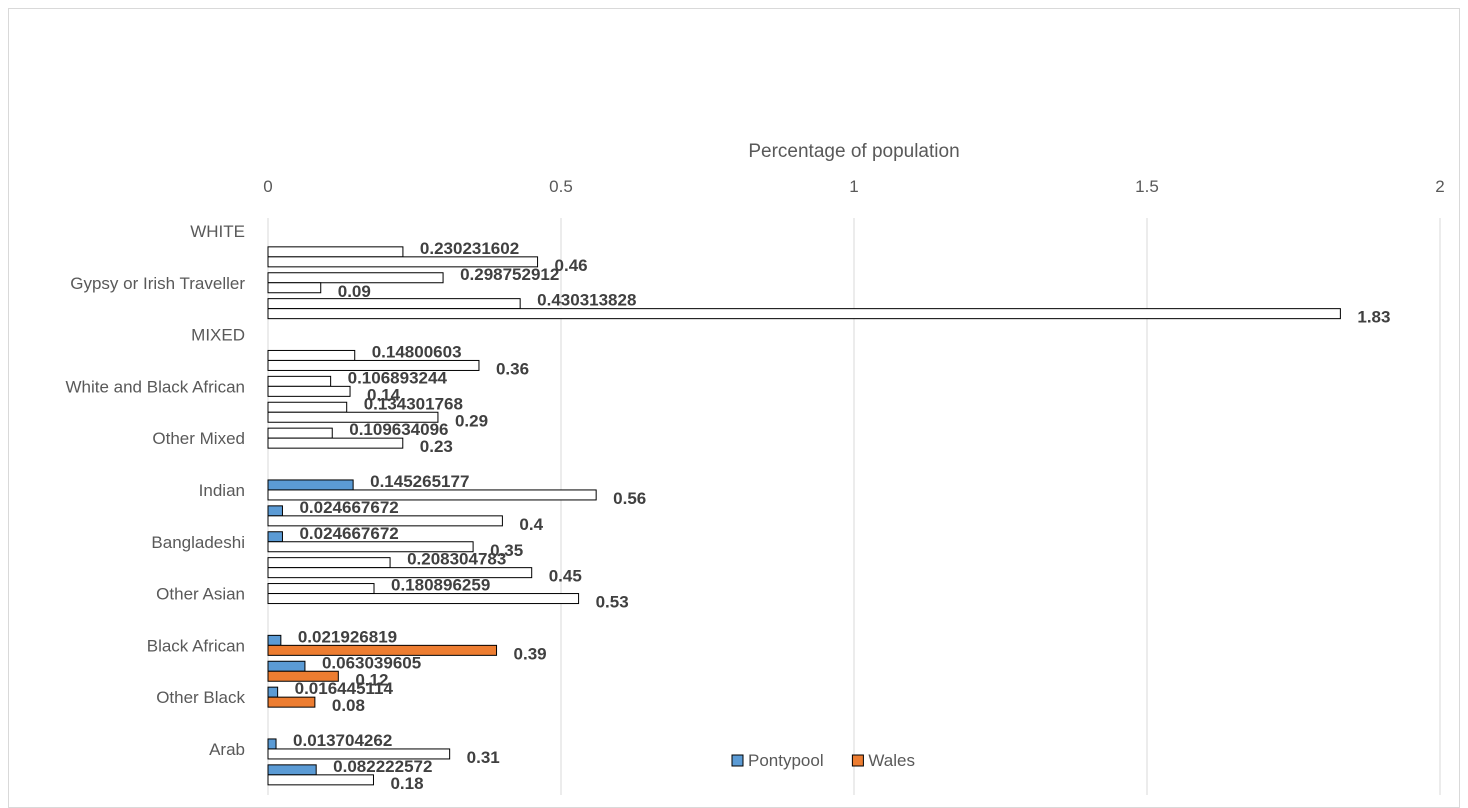 This screenshot has height=808, width=1468. Describe the element at coordinates (419, 481) in the screenshot. I see `data-label: 0.145265177` at that location.